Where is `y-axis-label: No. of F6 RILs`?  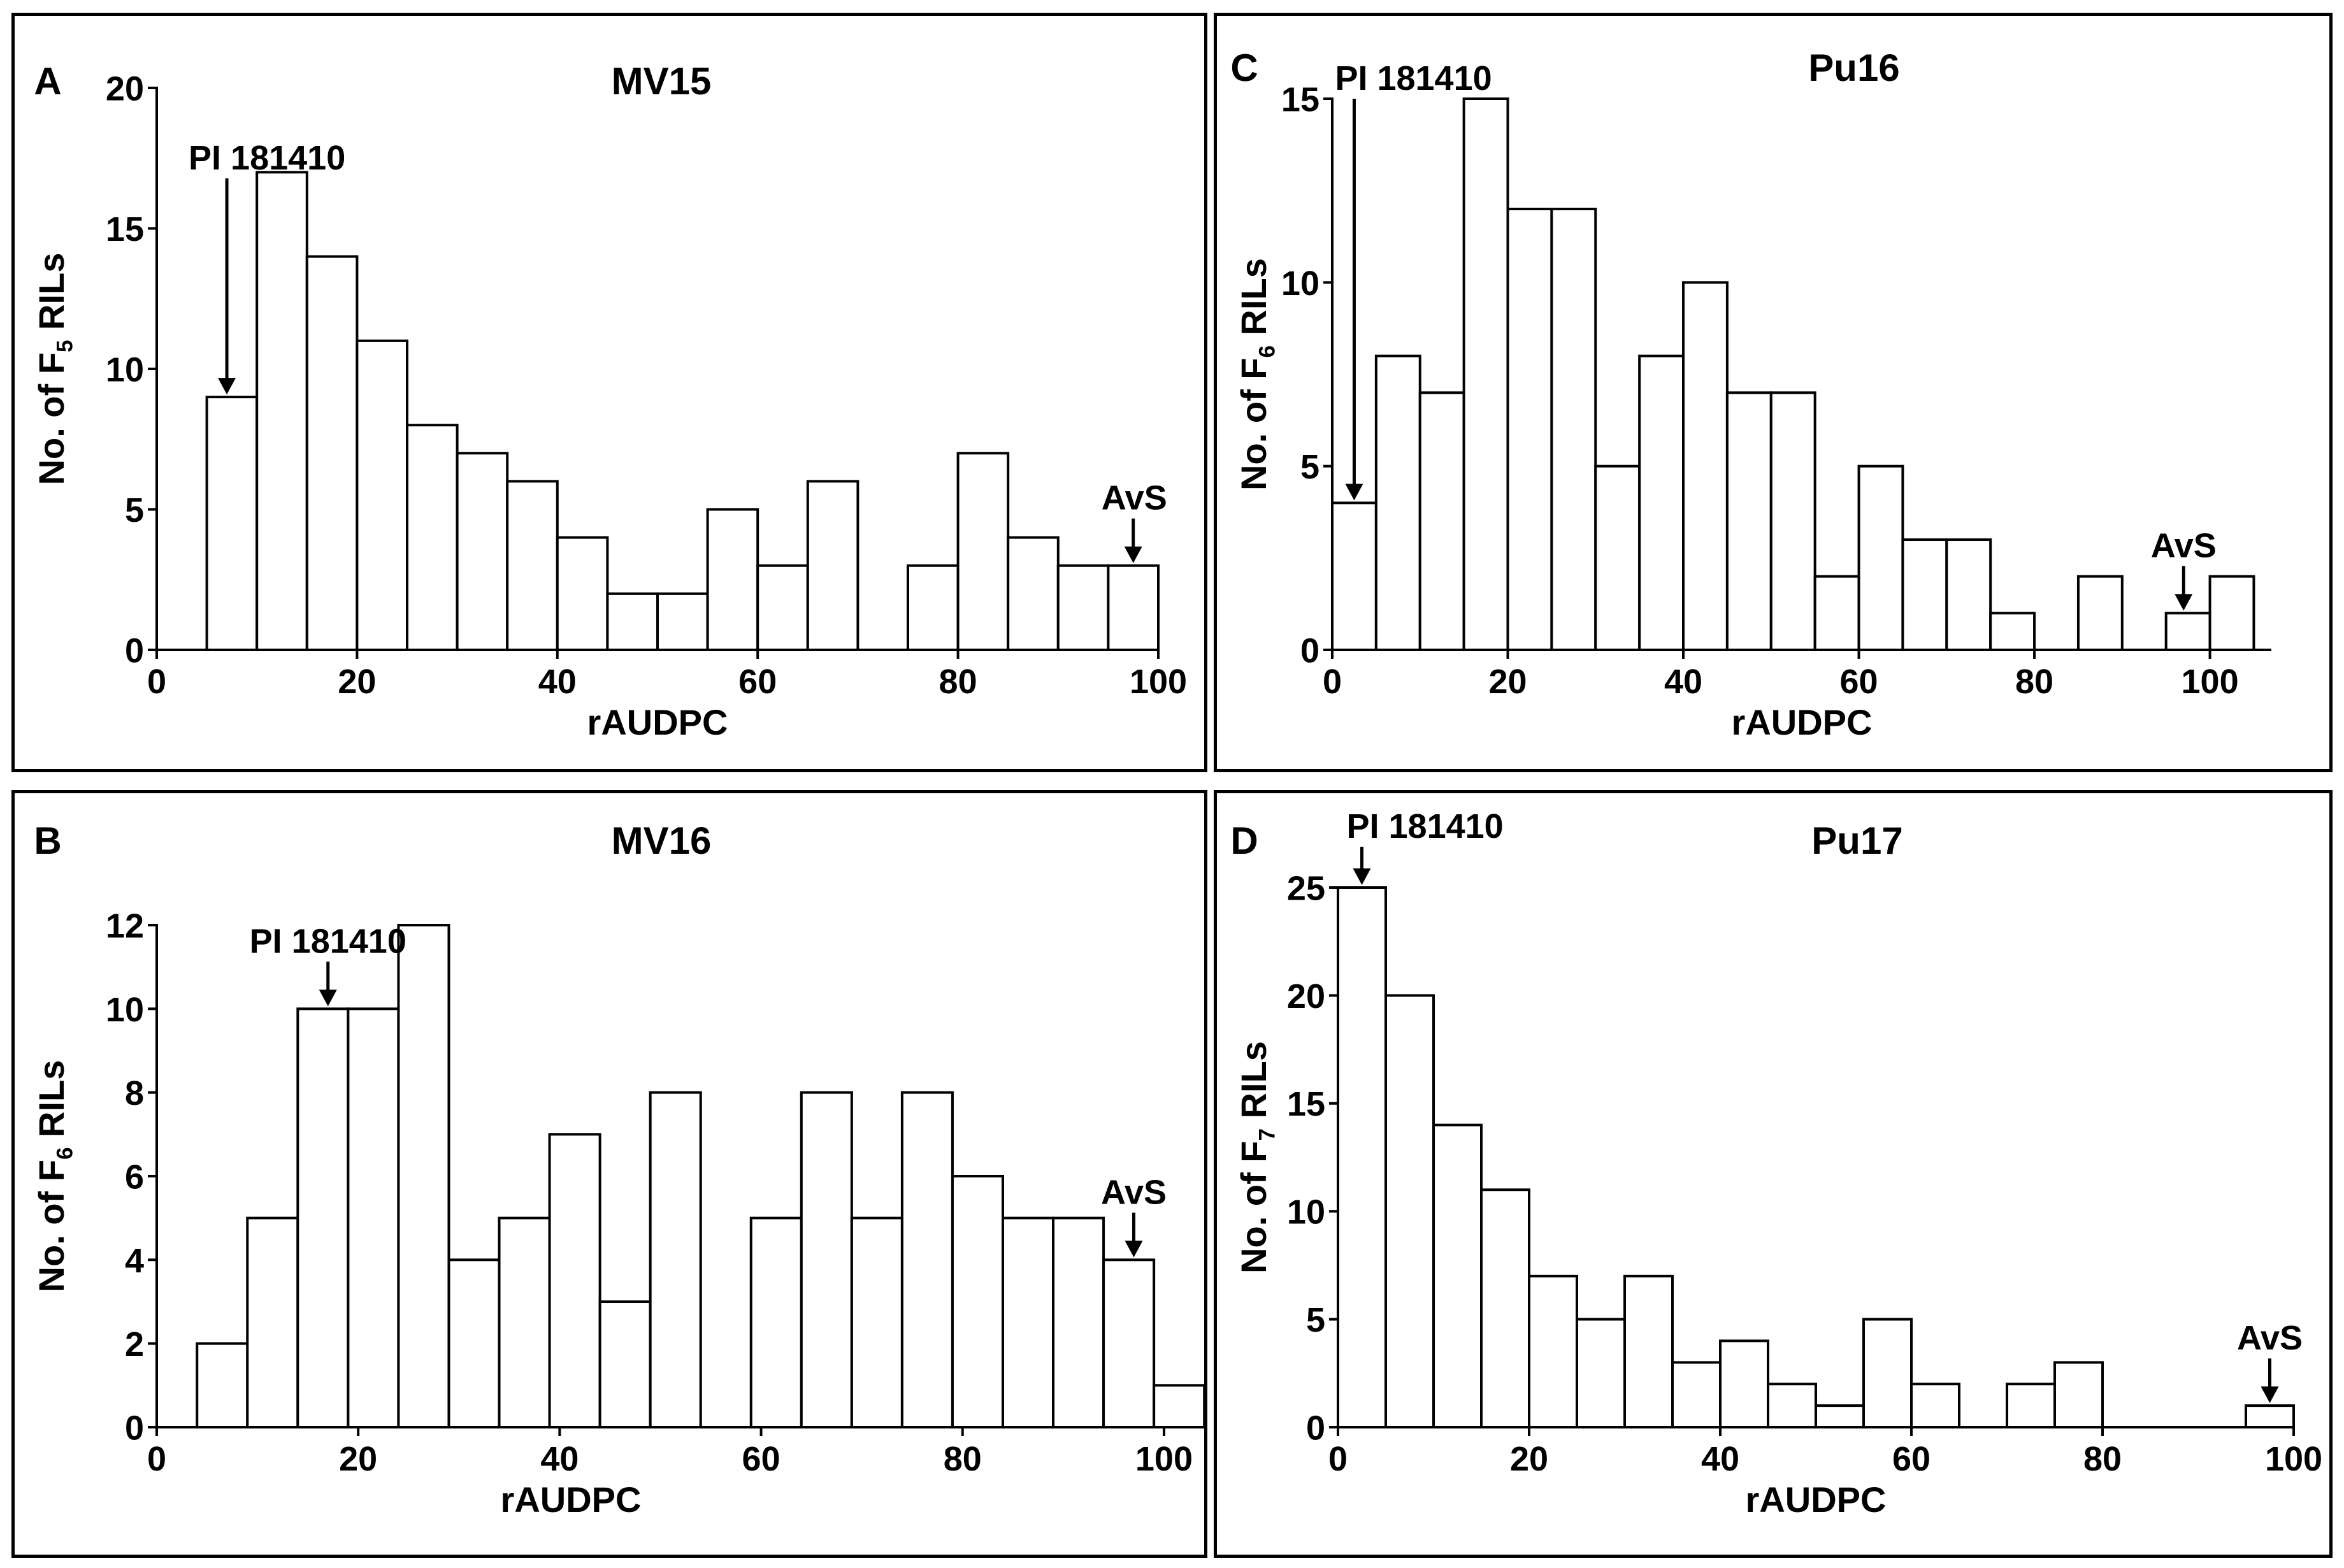 y-axis-label: No. of F6 RILs is located at coordinates (1256, 374).